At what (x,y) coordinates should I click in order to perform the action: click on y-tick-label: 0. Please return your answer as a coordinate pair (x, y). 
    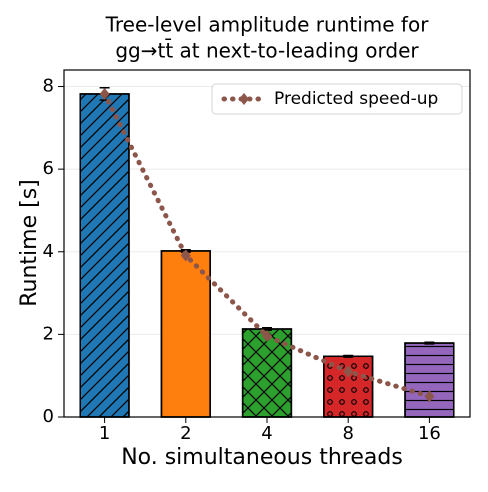
    Looking at the image, I should click on (48, 416).